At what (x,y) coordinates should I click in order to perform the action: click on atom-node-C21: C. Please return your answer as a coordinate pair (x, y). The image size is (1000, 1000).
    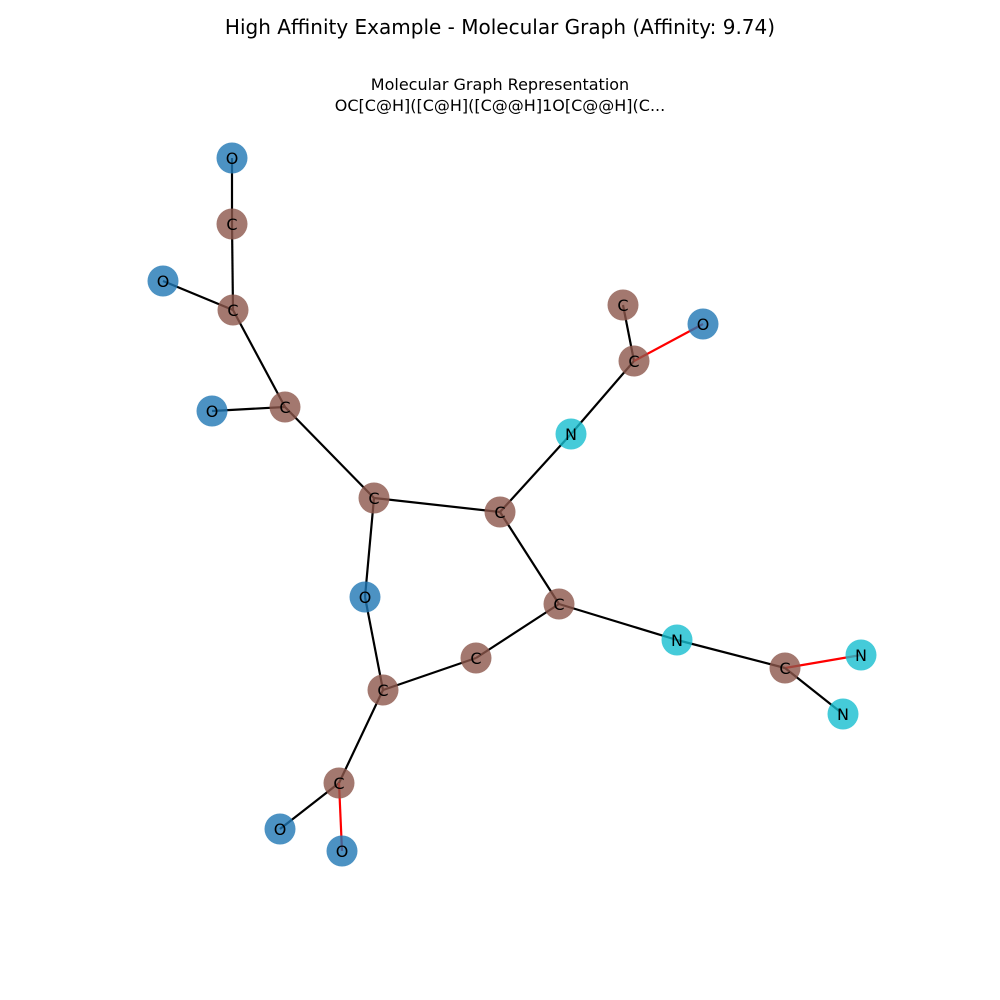
    Looking at the image, I should click on (785, 668).